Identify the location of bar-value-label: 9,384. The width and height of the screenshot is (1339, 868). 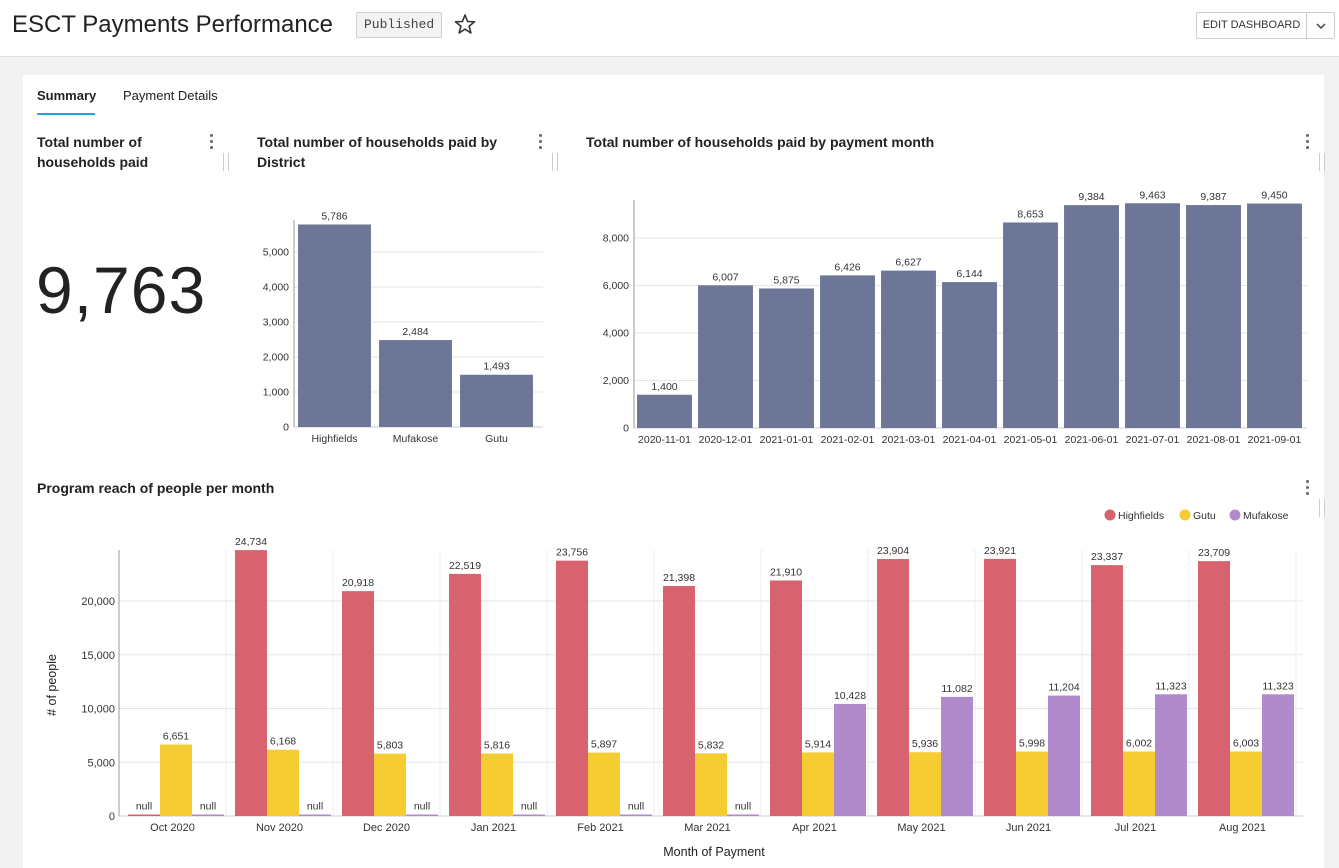
(1091, 197).